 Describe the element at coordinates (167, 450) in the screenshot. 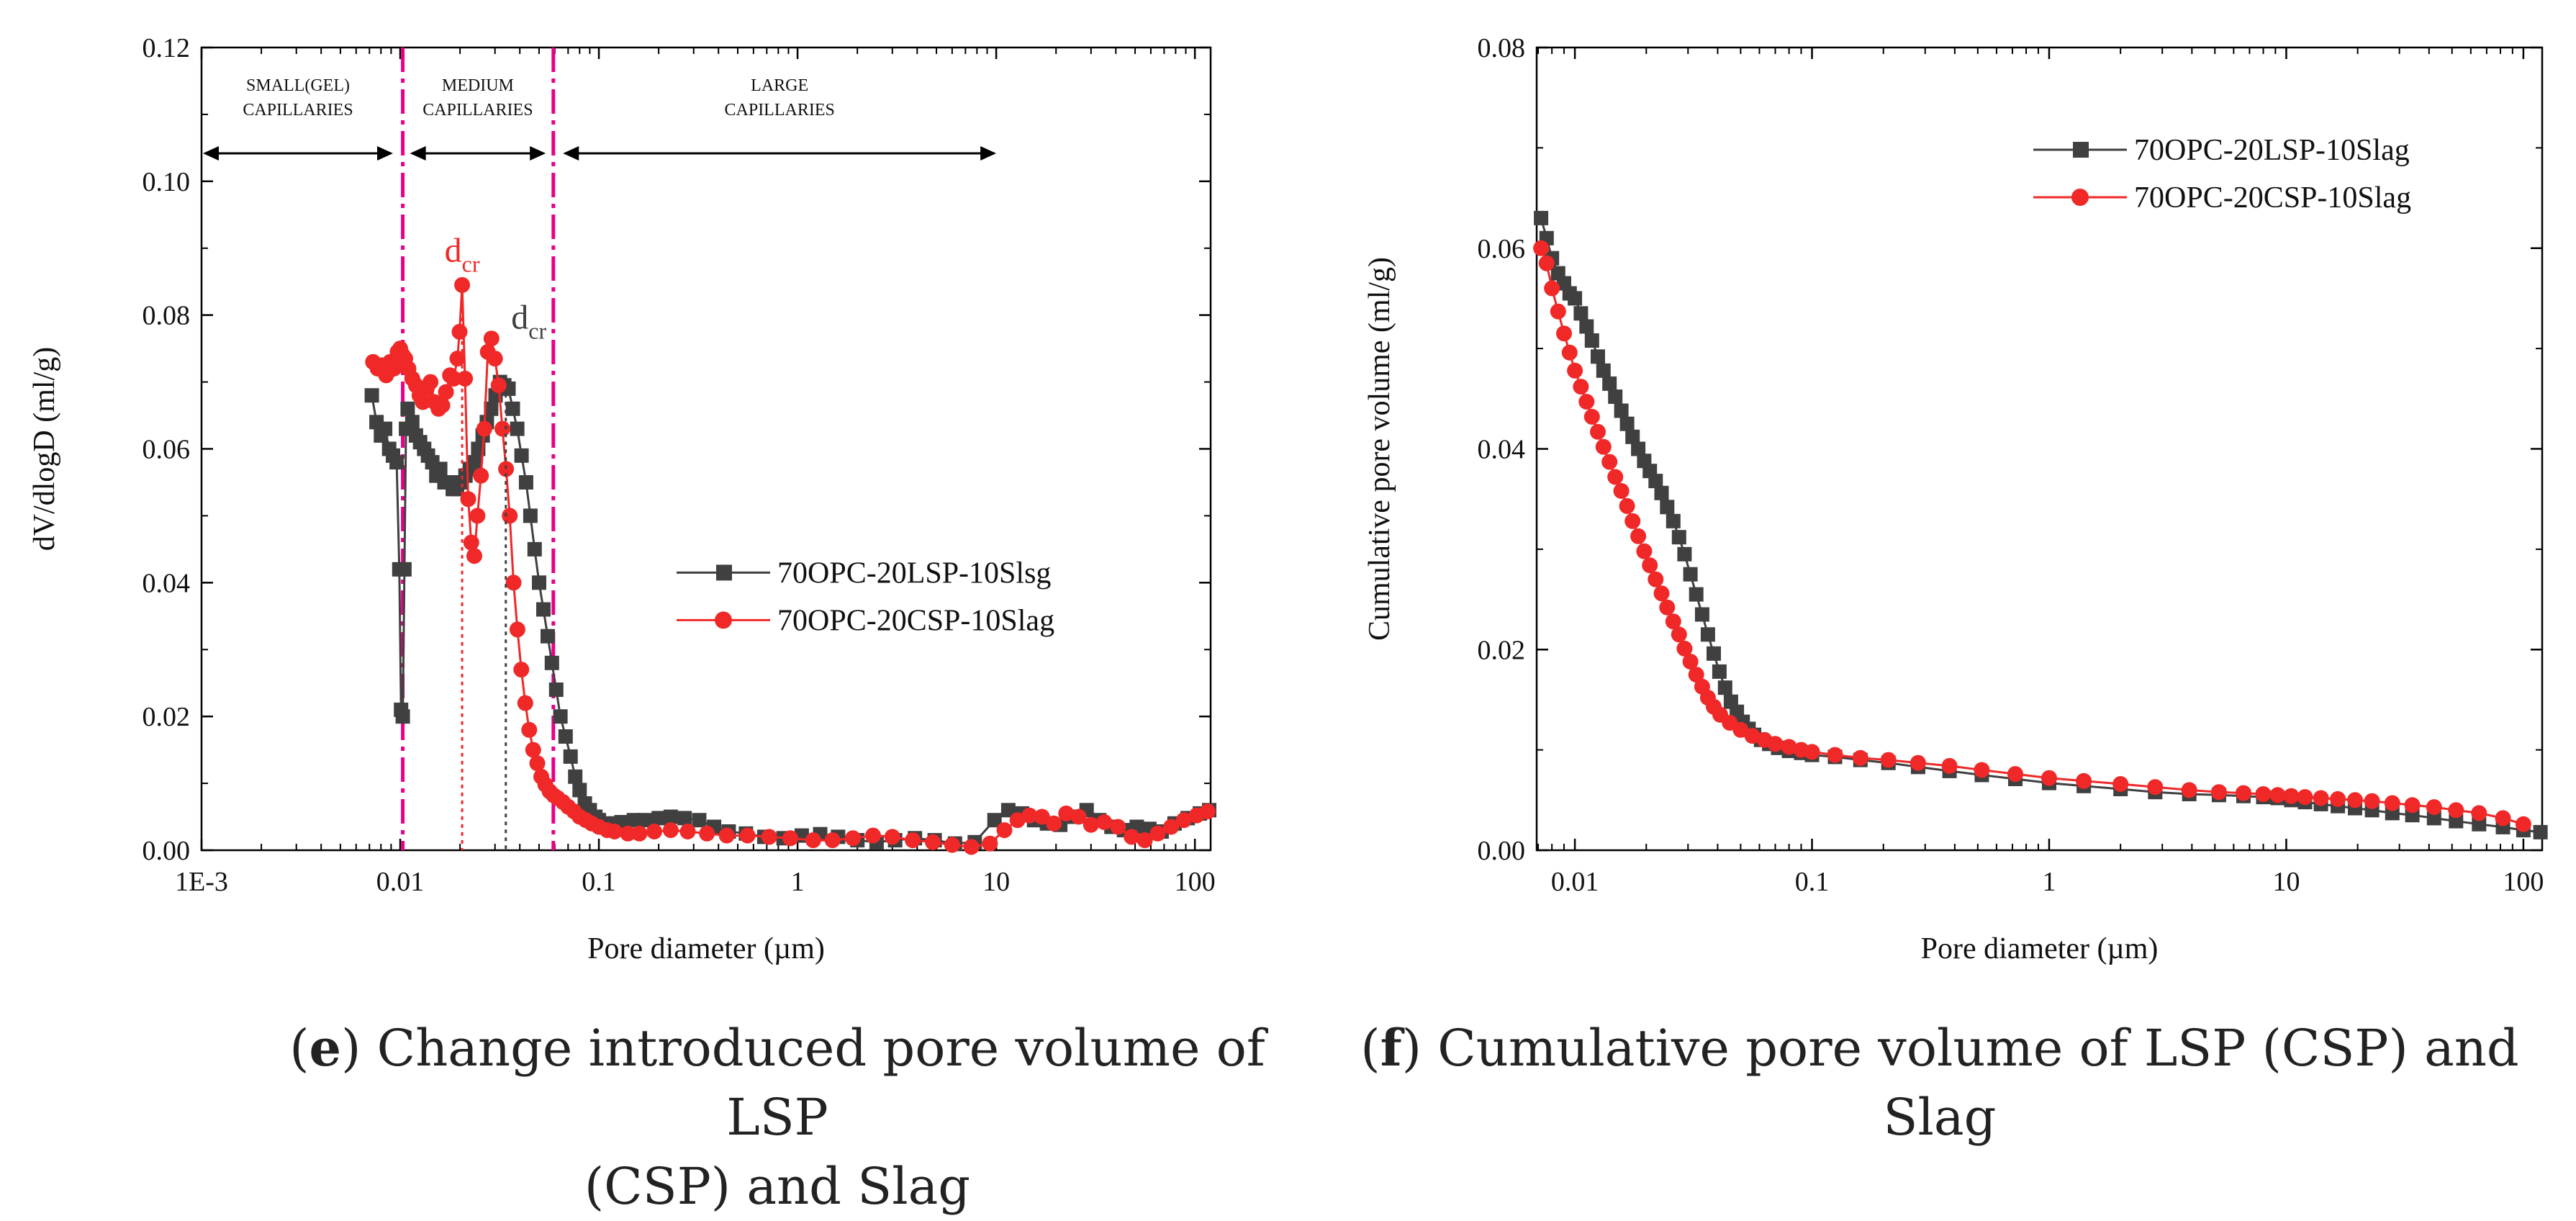

I see `y-tick-label: 0.06` at that location.